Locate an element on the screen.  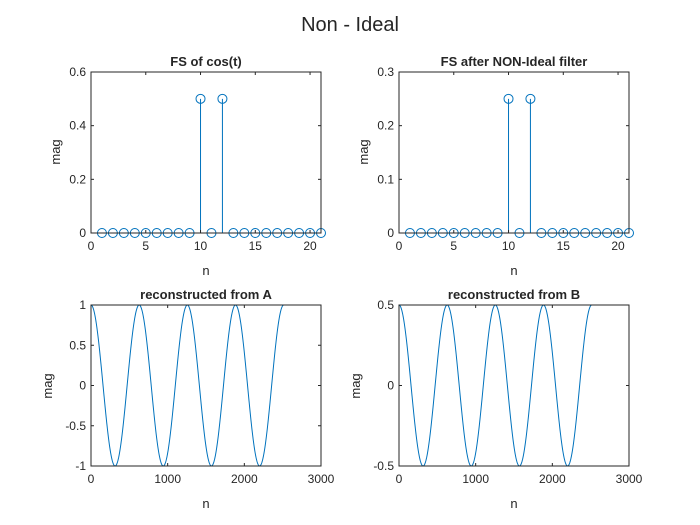
subplot-title: reconstructed from B is located at coordinates (514, 294).